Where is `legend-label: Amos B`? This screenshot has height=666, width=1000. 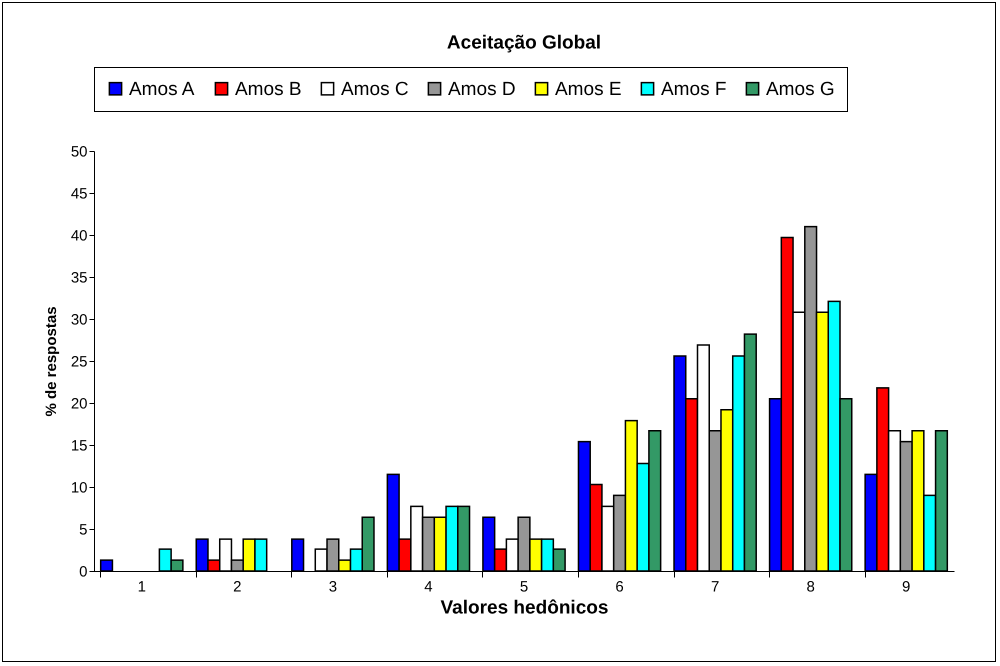 legend-label: Amos B is located at coordinates (268, 89).